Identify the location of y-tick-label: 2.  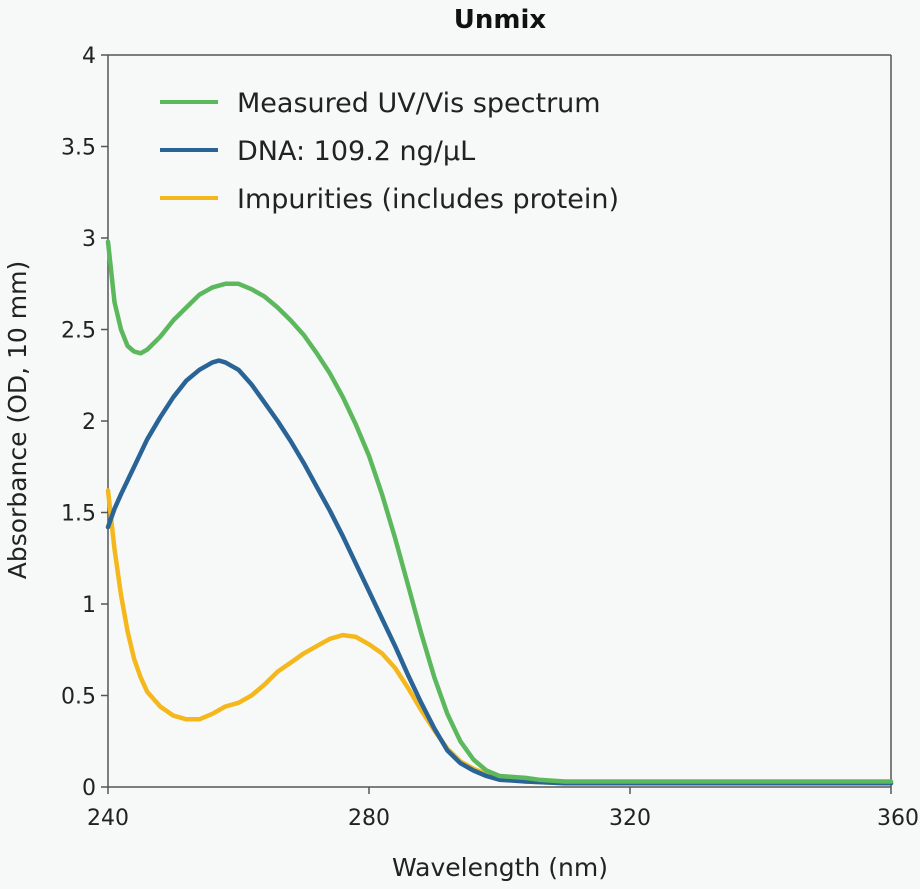
(89, 422).